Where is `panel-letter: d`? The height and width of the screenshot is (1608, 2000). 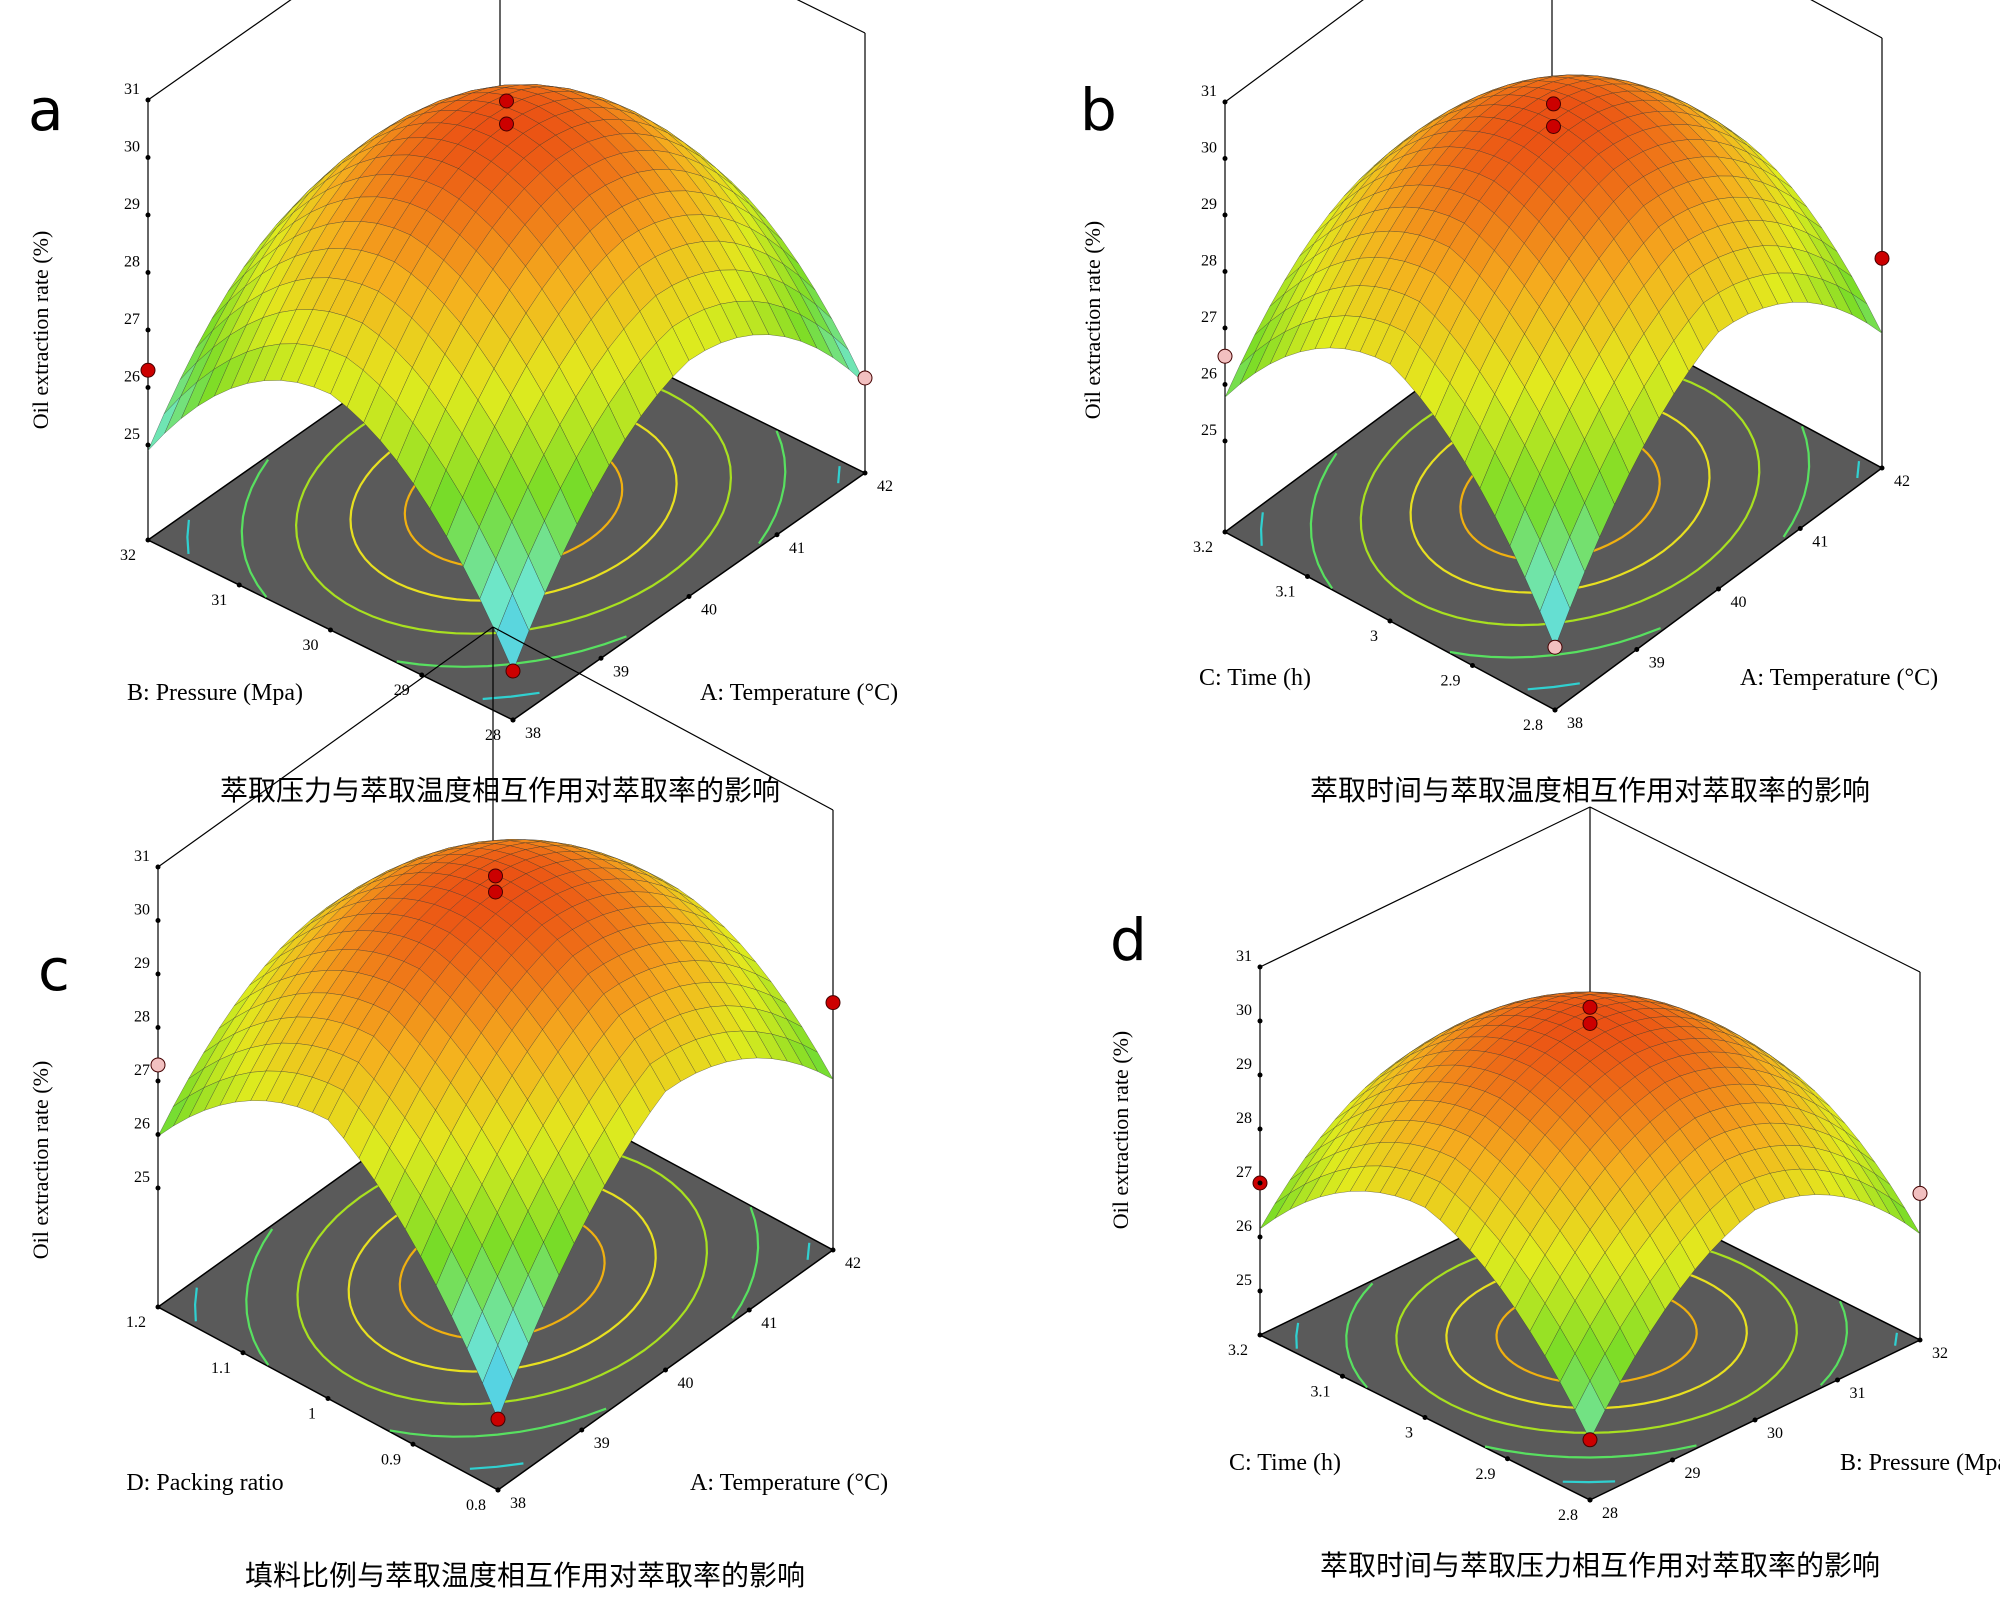 panel-letter: d is located at coordinates (1128, 940).